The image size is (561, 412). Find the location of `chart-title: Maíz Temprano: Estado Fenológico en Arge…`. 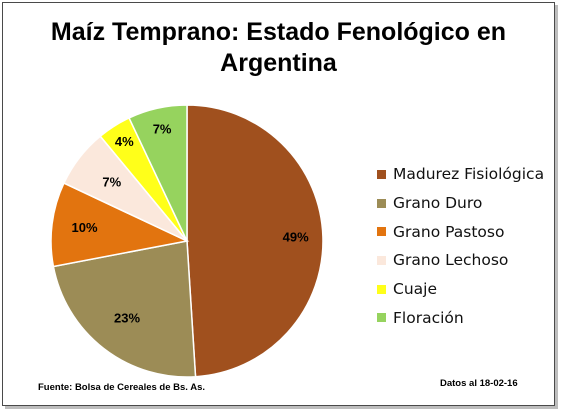

chart-title: Maíz Temprano: Estado Fenológico en Arge… is located at coordinates (278, 48).